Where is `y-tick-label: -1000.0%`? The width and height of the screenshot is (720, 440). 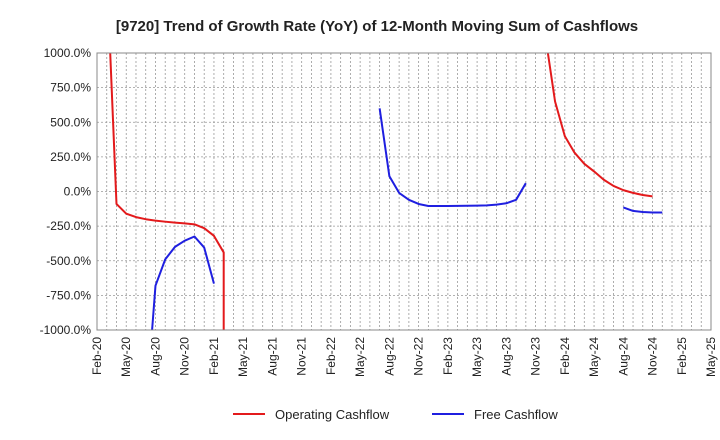
y-tick-label: -1000.0% is located at coordinates (66, 330).